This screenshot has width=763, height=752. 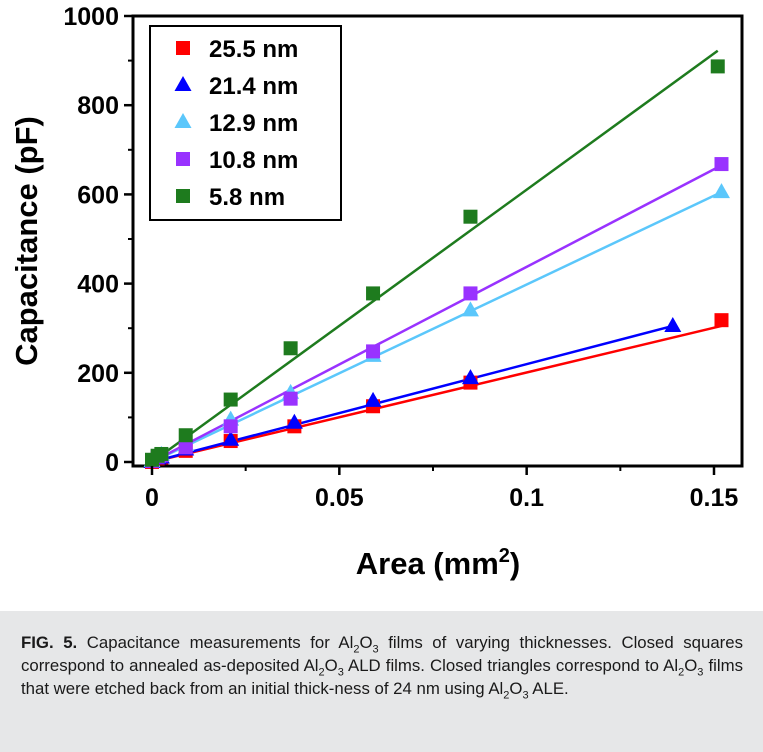 What do you see at coordinates (438, 563) in the screenshot?
I see `x-axis-title: Area (mm2)` at bounding box center [438, 563].